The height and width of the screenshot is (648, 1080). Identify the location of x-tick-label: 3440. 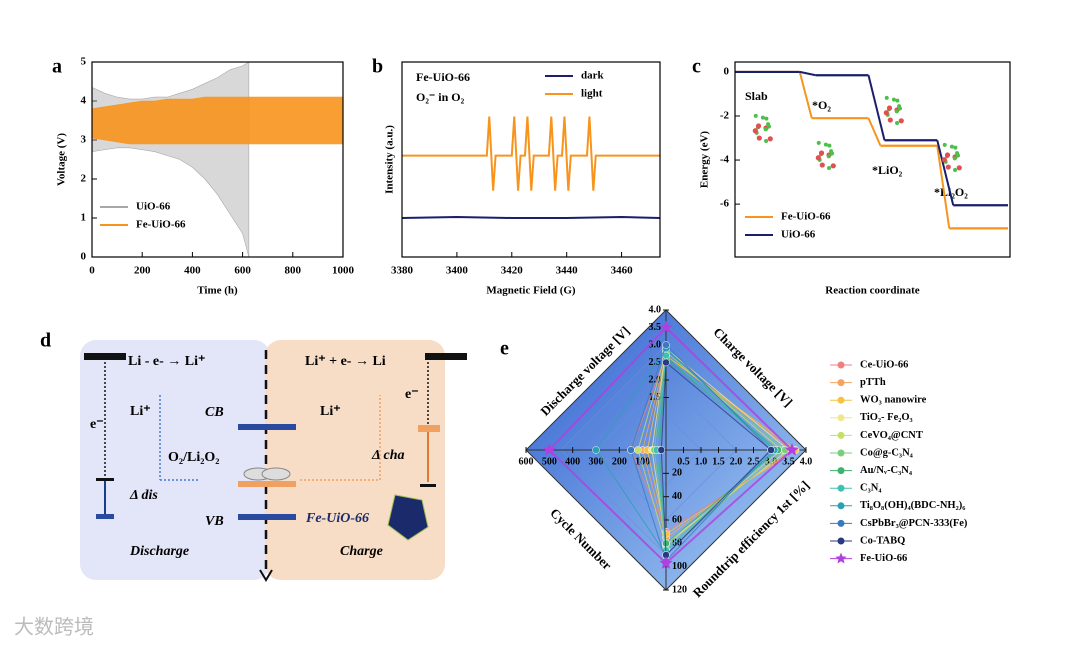
(567, 271).